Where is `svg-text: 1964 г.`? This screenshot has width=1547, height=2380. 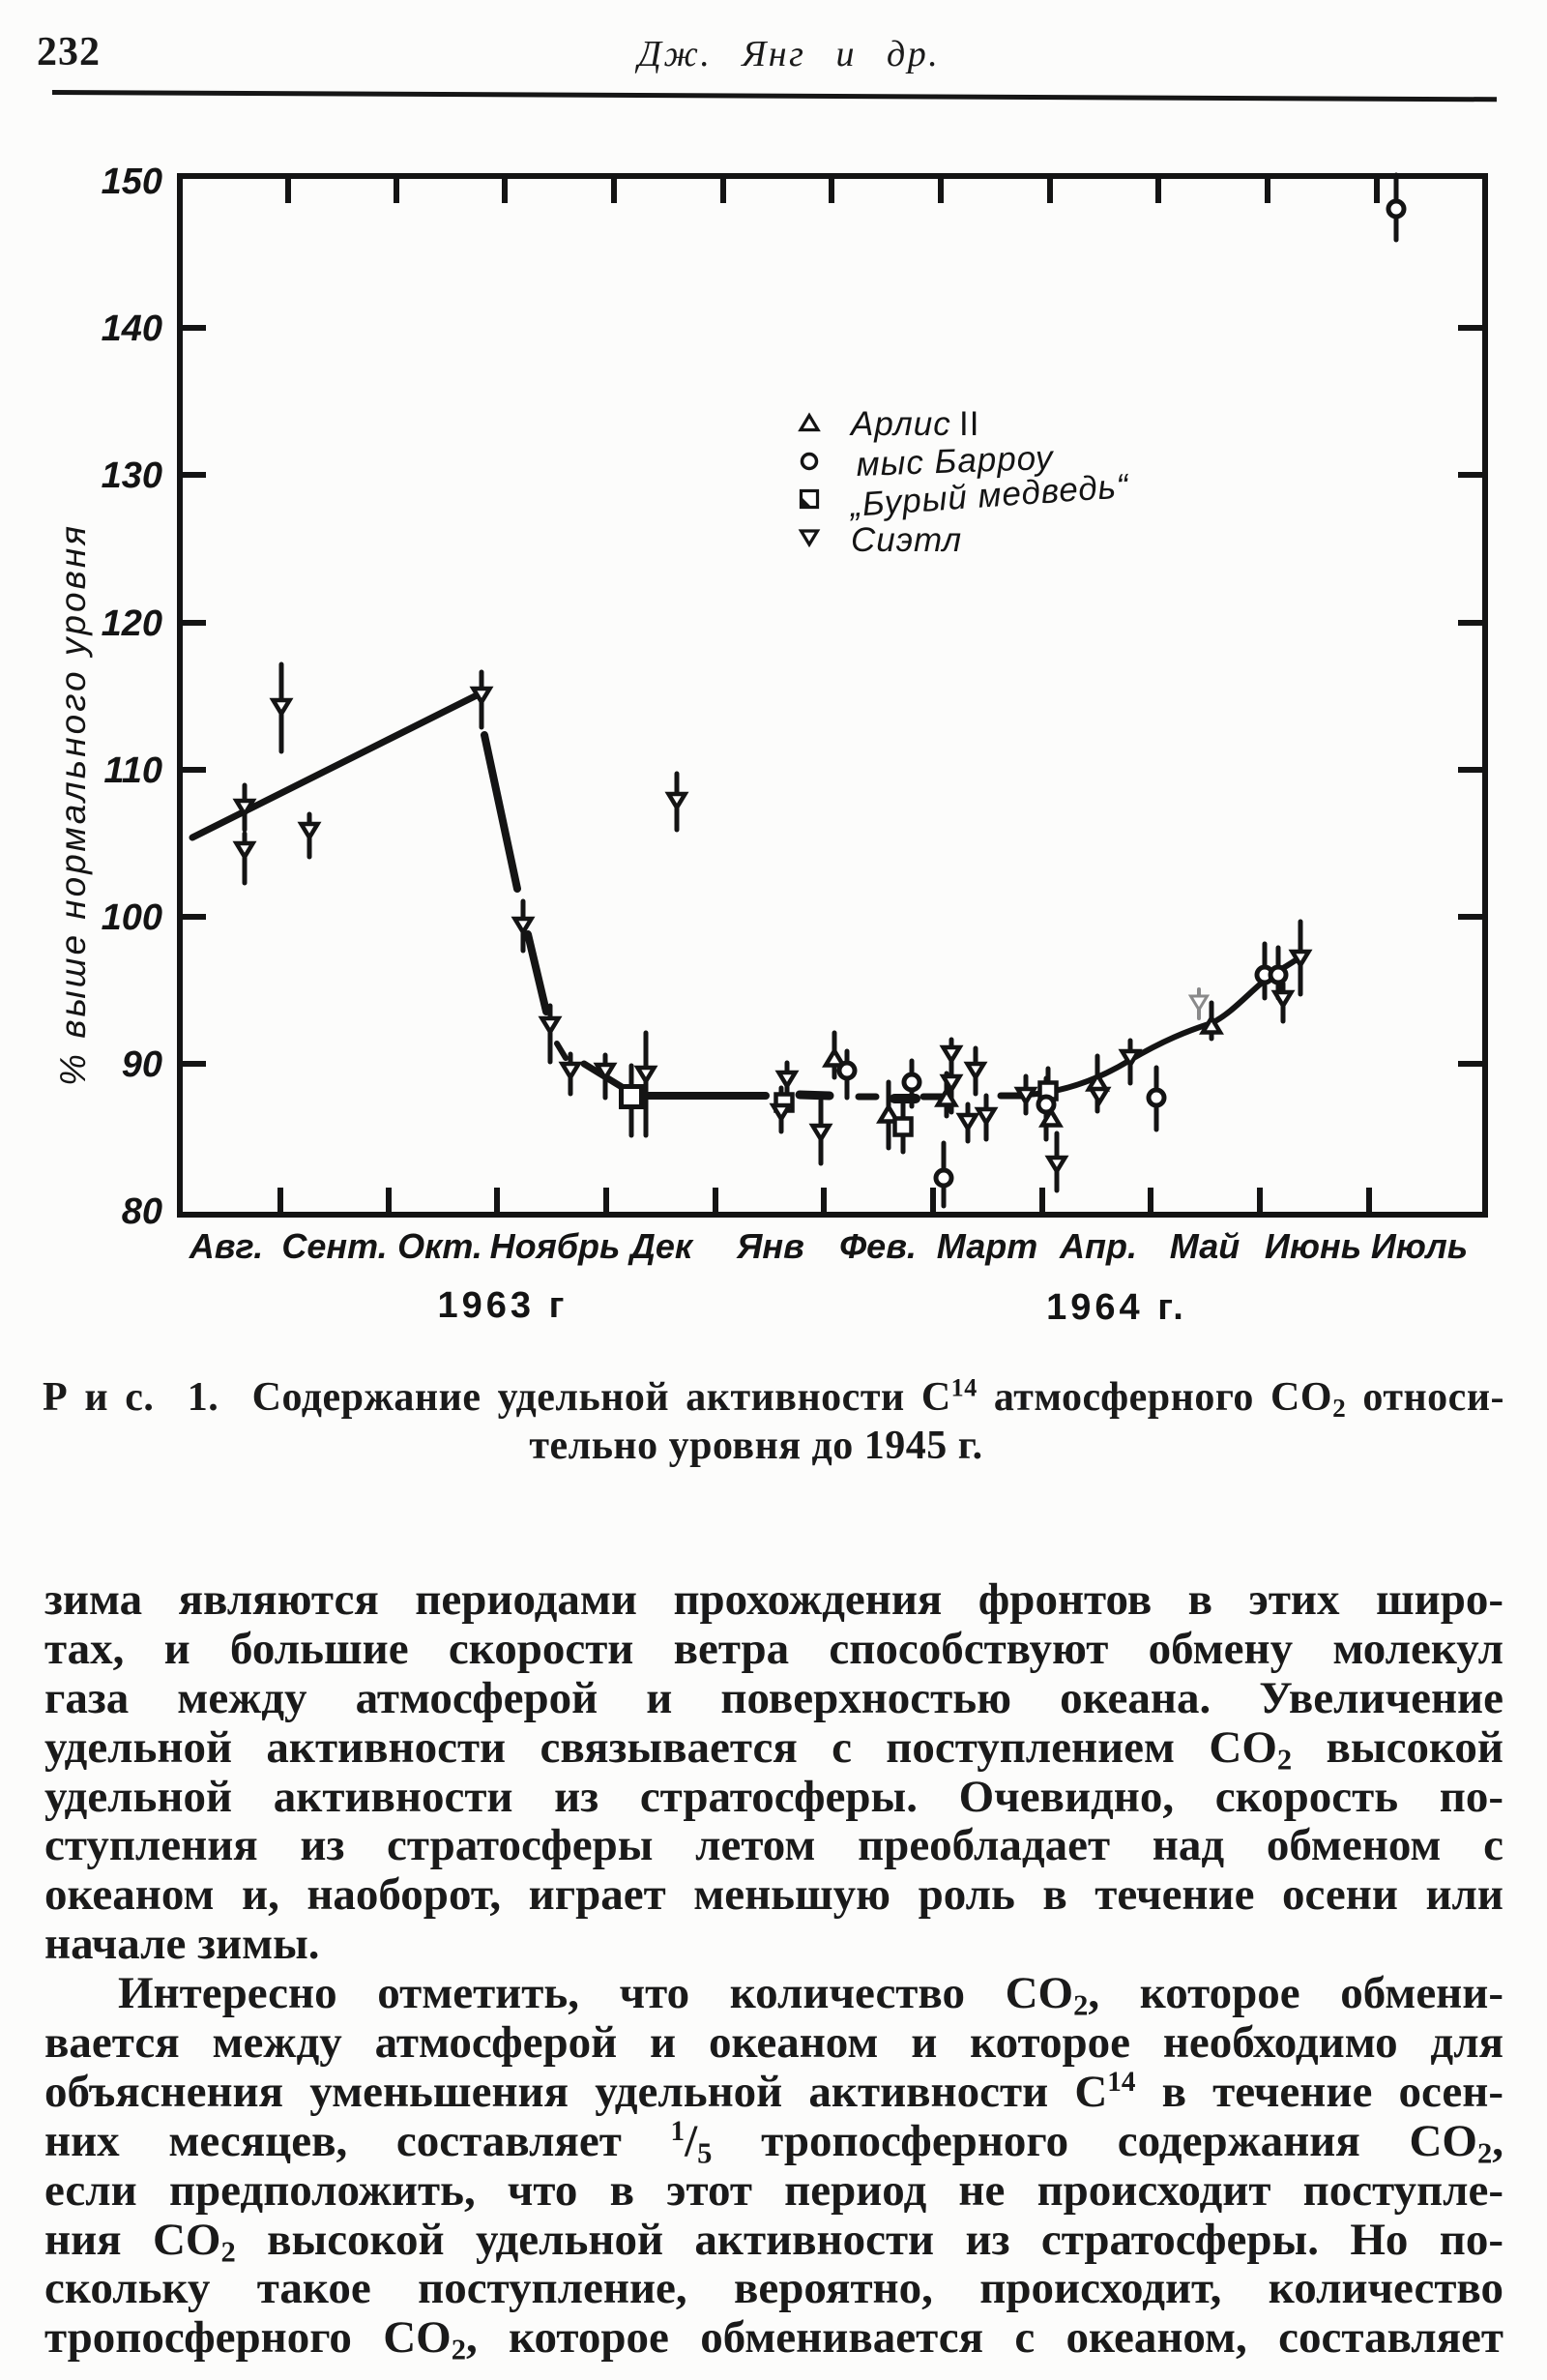 svg-text: 1964 г. is located at coordinates (1117, 1307).